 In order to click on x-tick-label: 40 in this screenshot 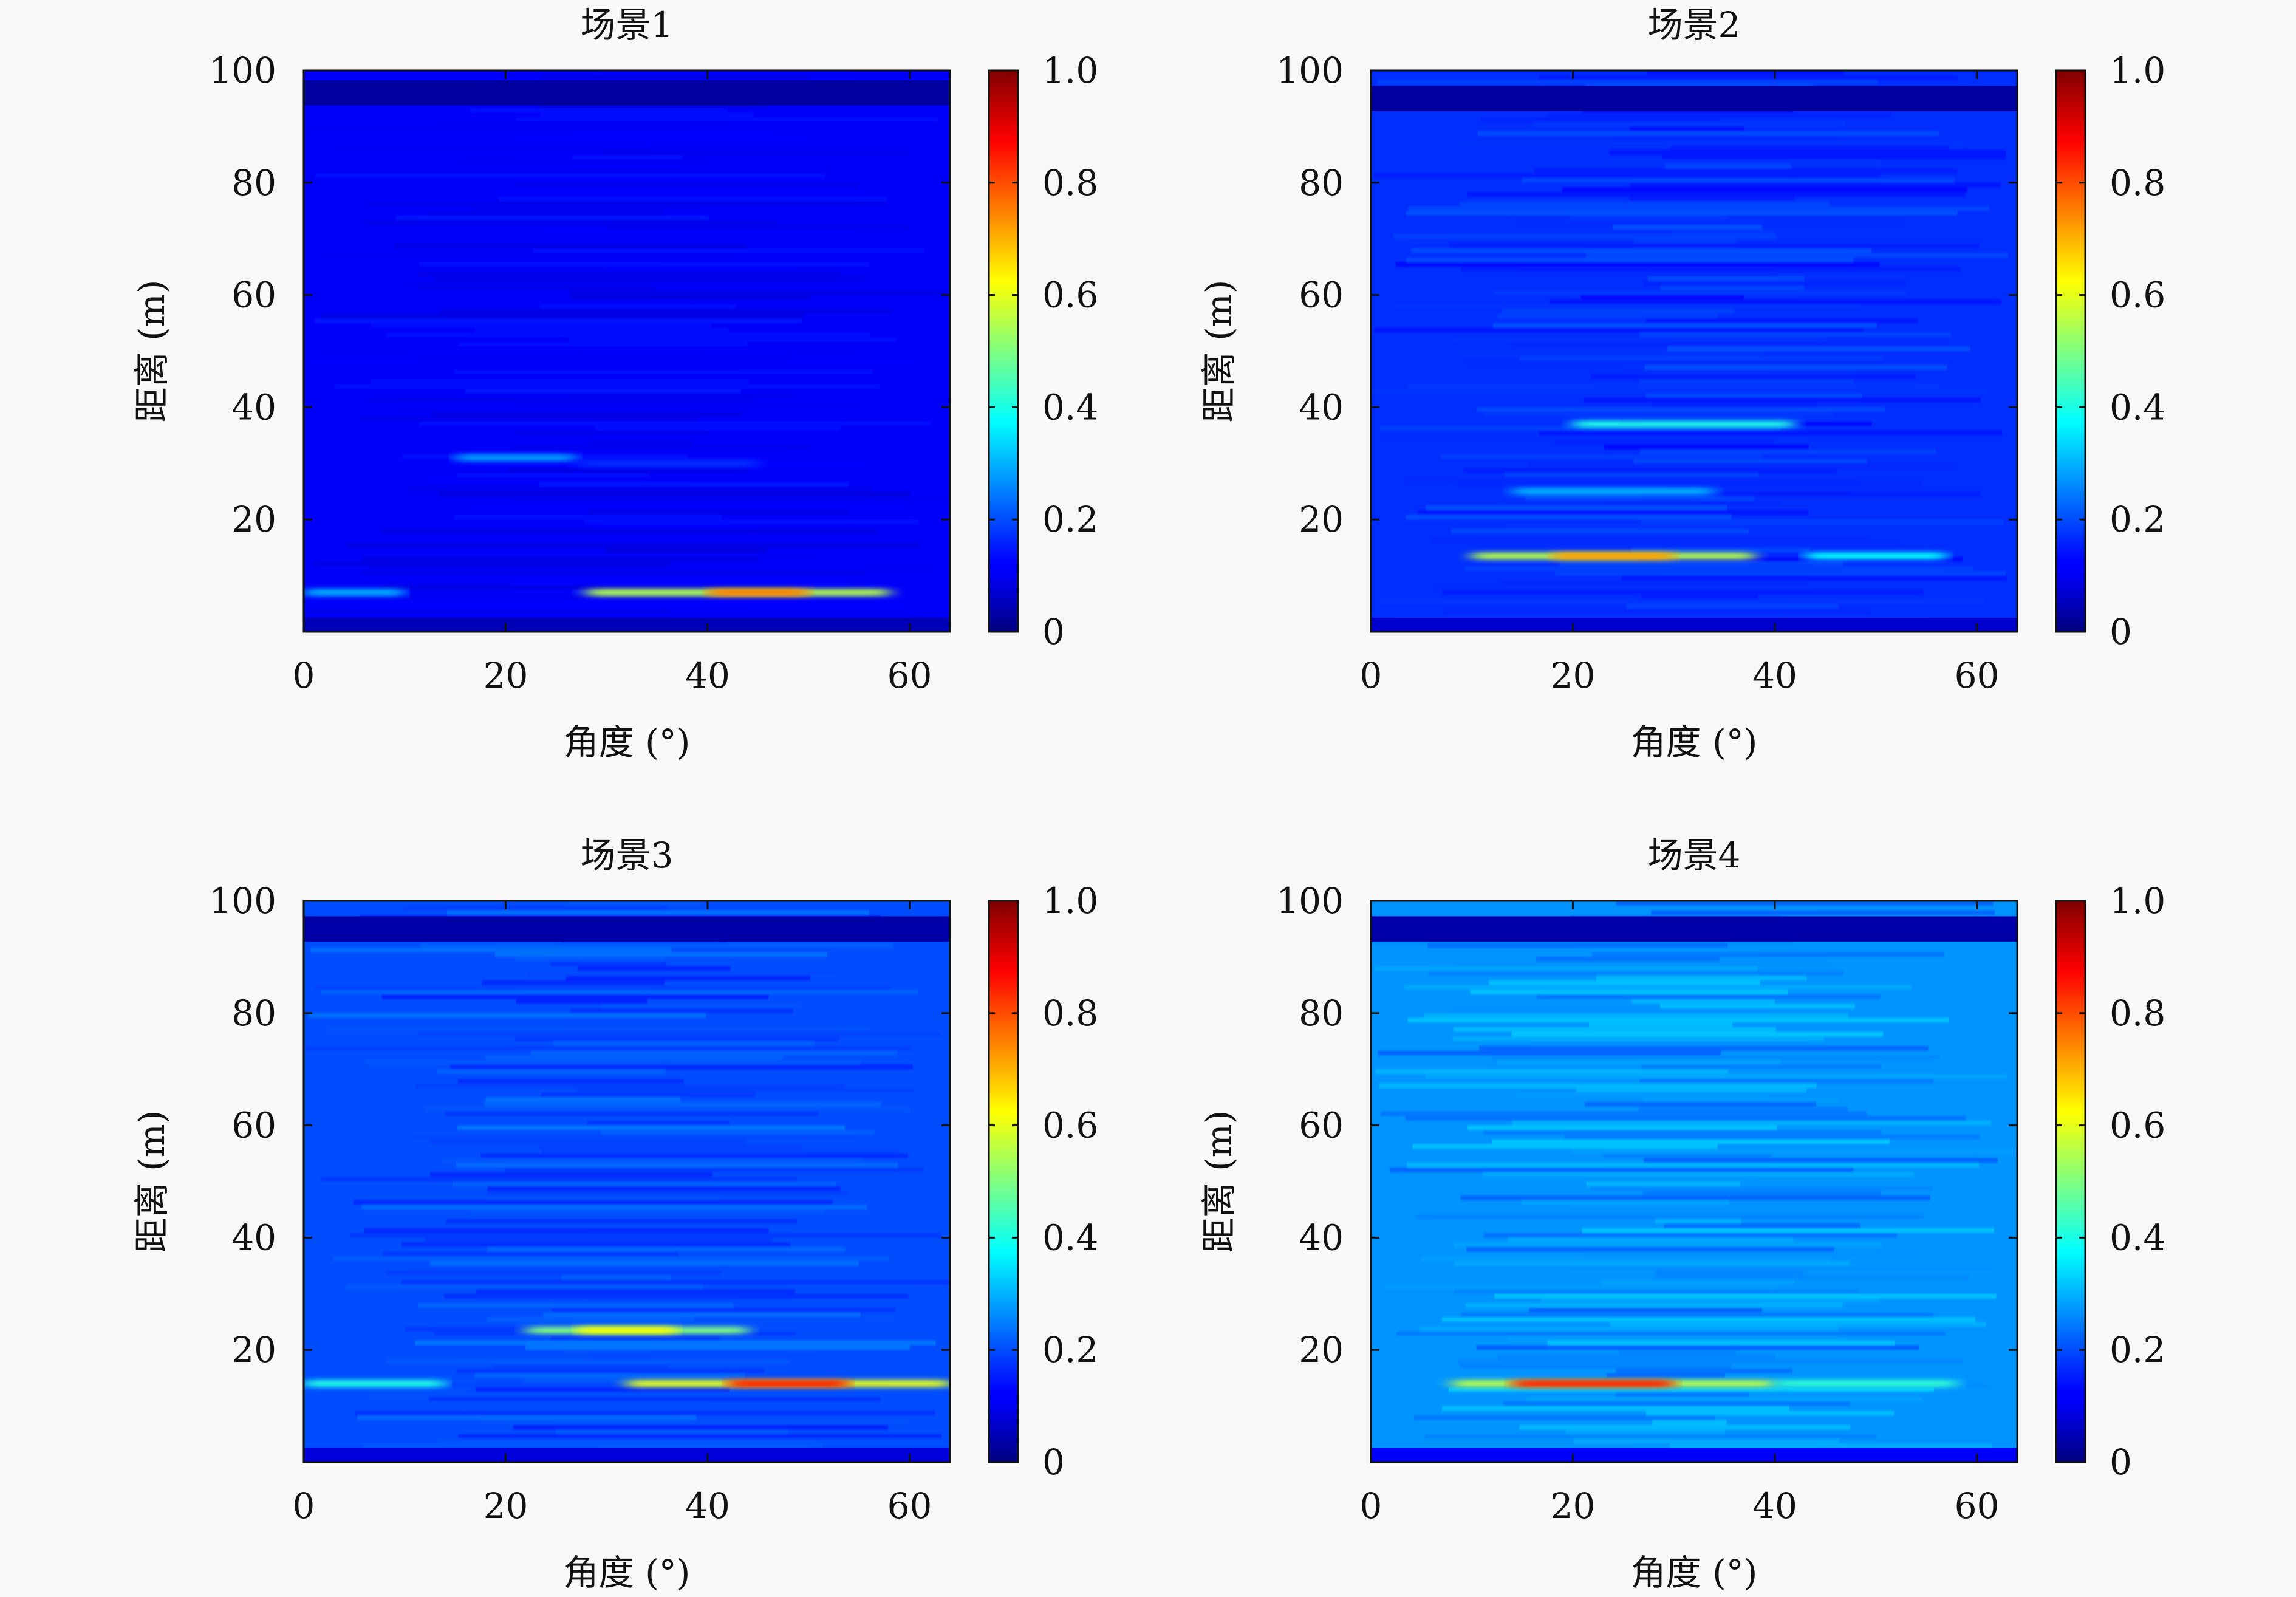, I will do `click(707, 675)`.